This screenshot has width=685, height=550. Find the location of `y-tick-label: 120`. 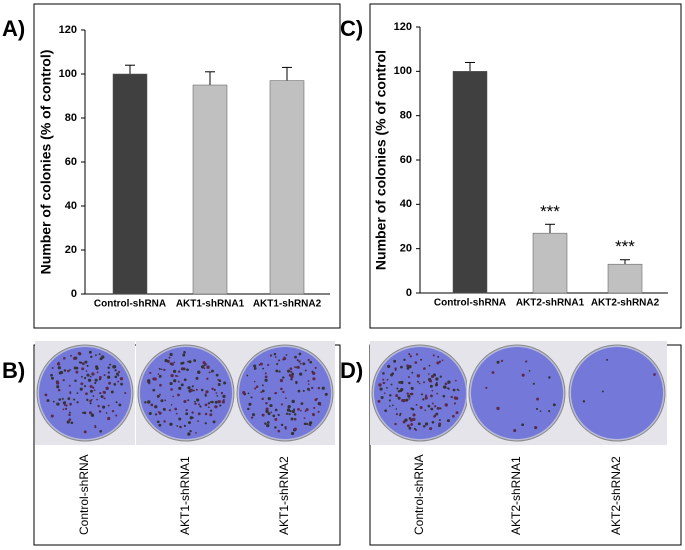

y-tick-label: 120 is located at coordinates (403, 27).